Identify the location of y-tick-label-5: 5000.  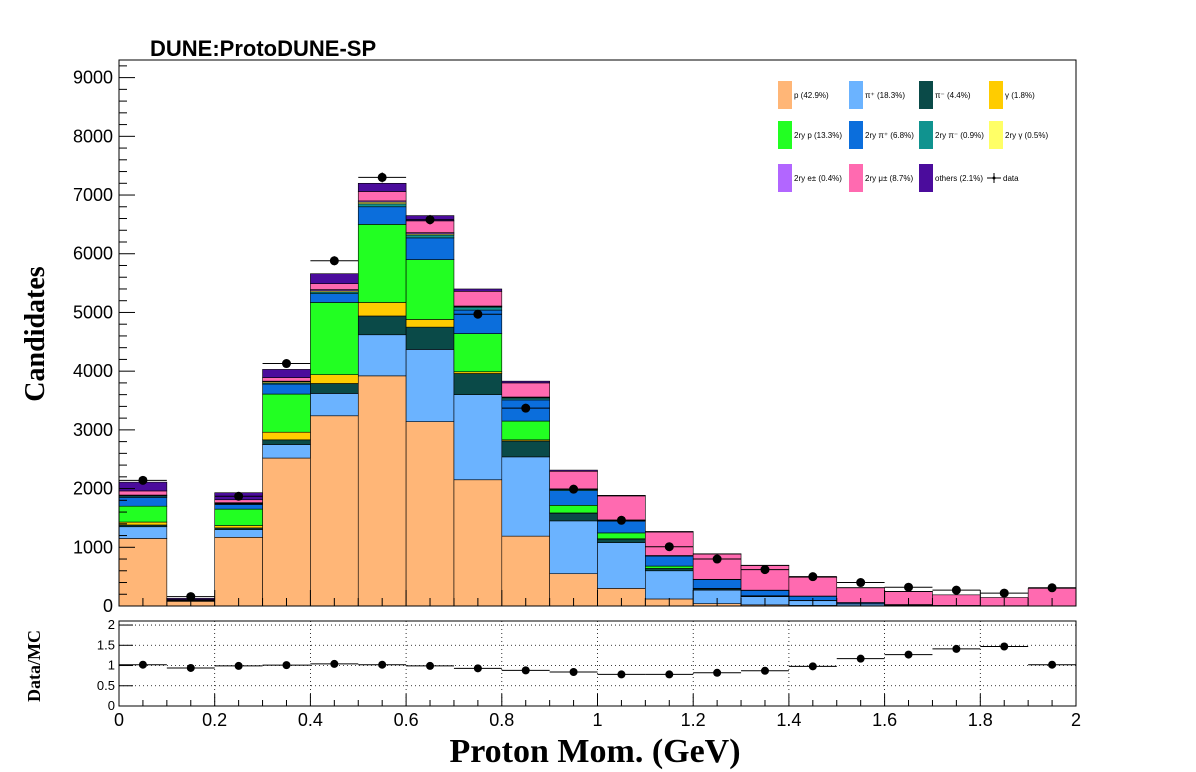
(93, 312).